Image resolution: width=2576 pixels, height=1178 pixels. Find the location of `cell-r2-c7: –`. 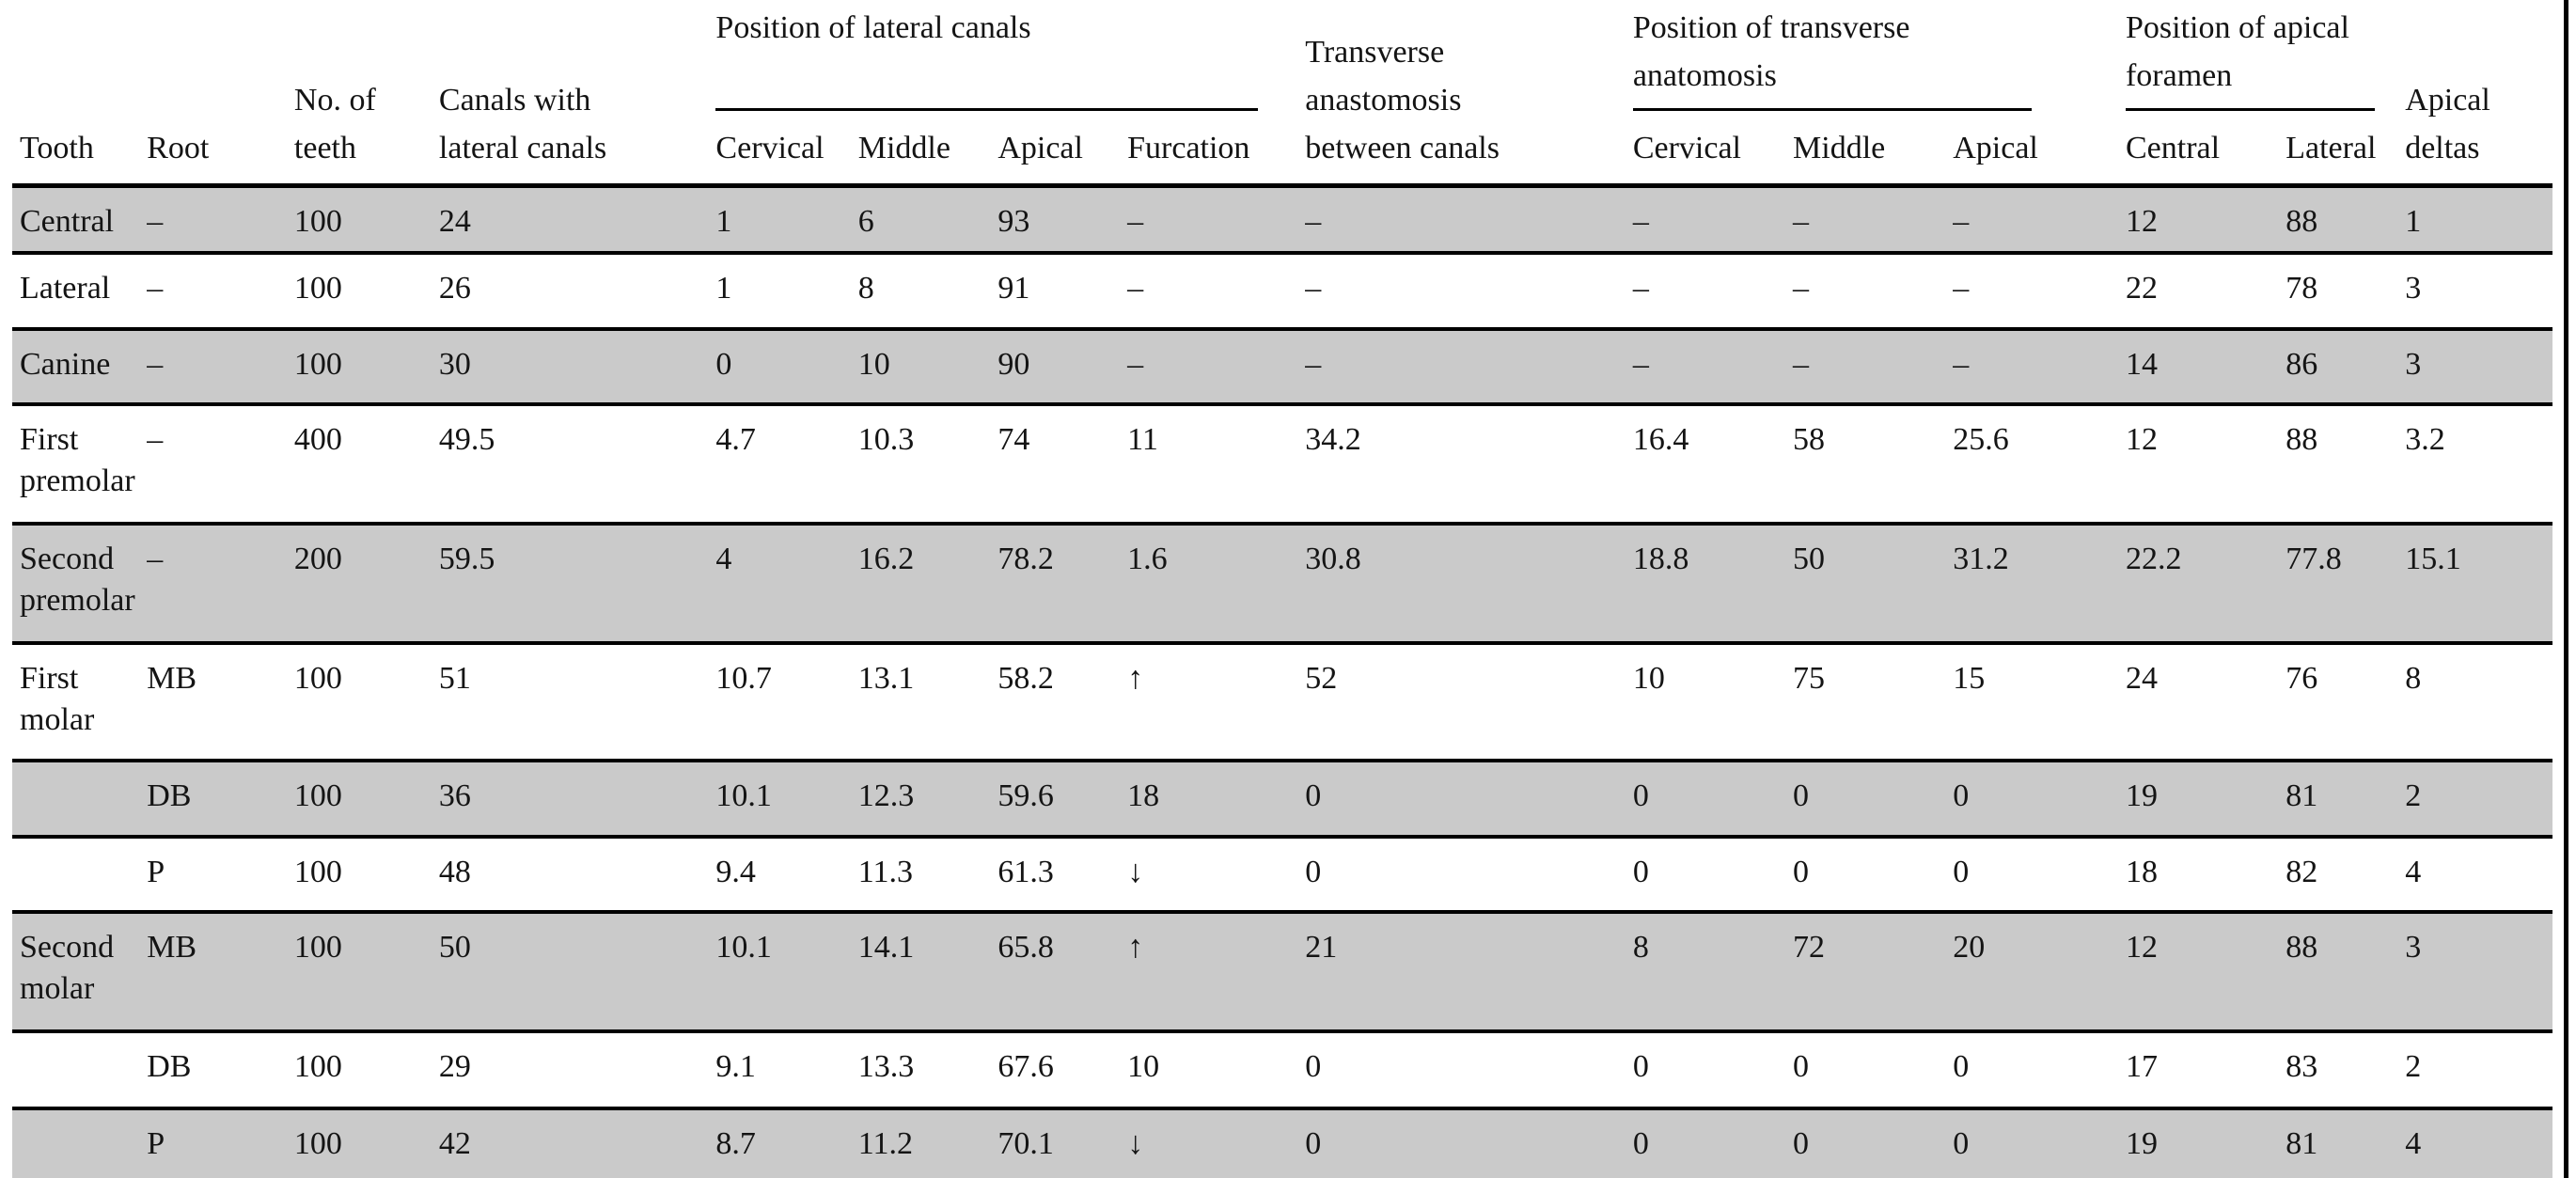

cell-r2-c7: – is located at coordinates (1217, 364).